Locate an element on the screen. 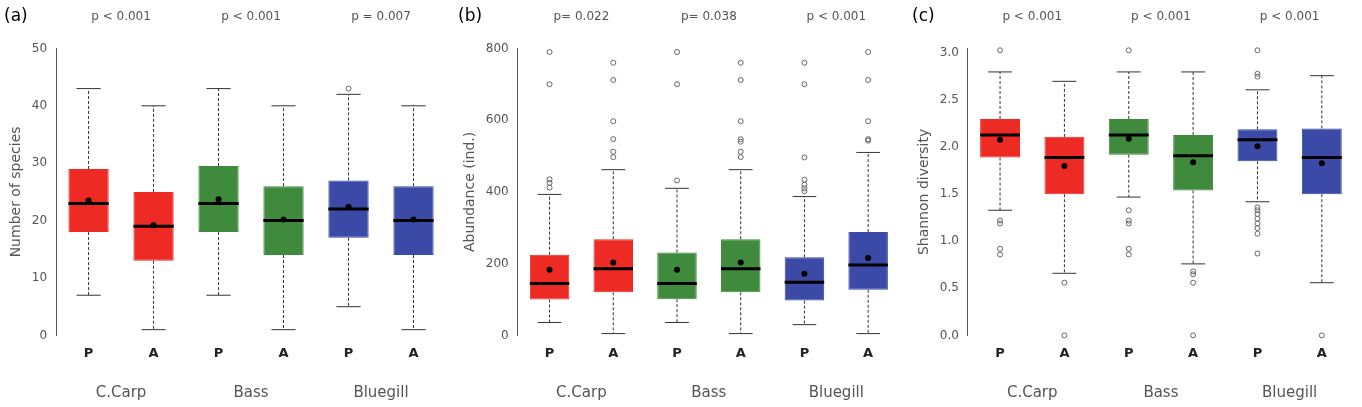 This screenshot has width=1362, height=407. chart-title: (b) is located at coordinates (470, 14).